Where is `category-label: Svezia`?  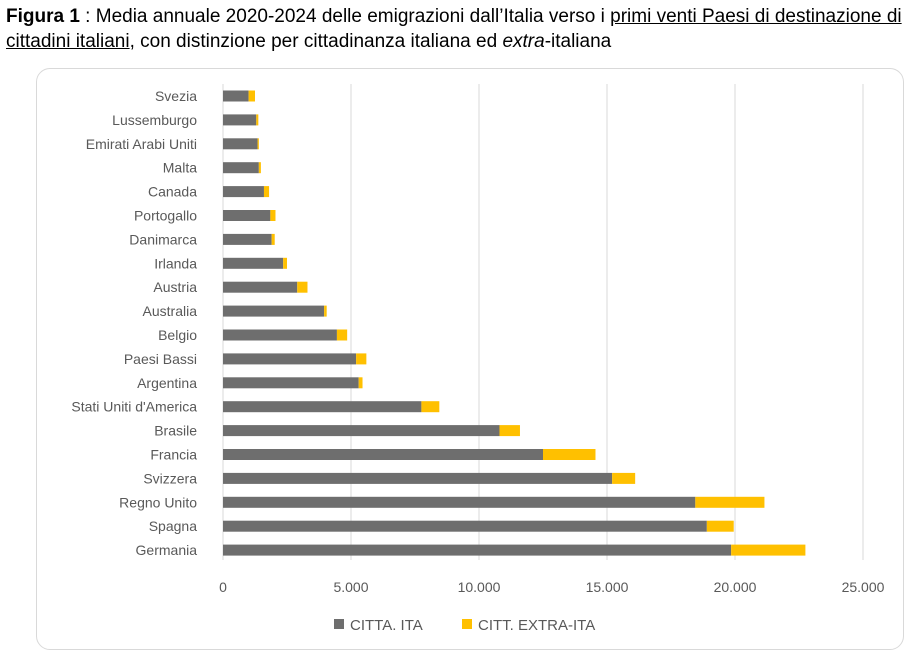
category-label: Svezia is located at coordinates (176, 96).